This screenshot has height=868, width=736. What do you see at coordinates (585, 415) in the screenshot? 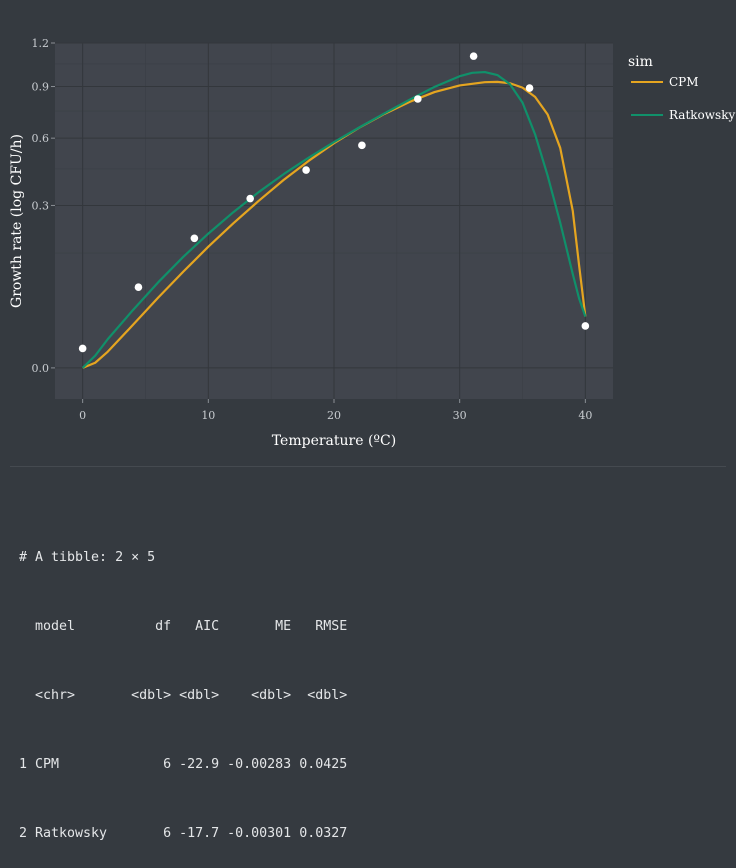
I see `x-tick-label: 40` at bounding box center [585, 415].